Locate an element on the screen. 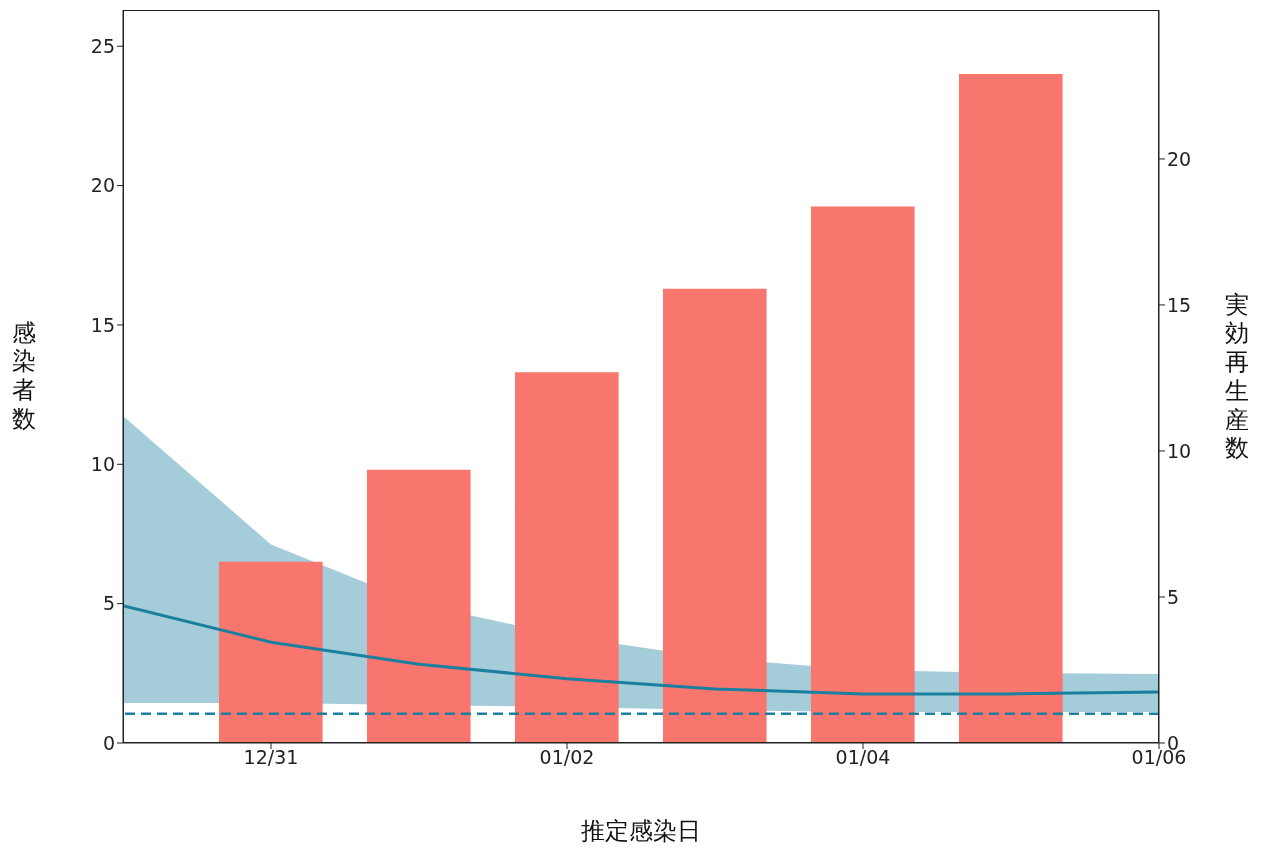  x-axis-title: 推定感染日 is located at coordinates (641, 831).